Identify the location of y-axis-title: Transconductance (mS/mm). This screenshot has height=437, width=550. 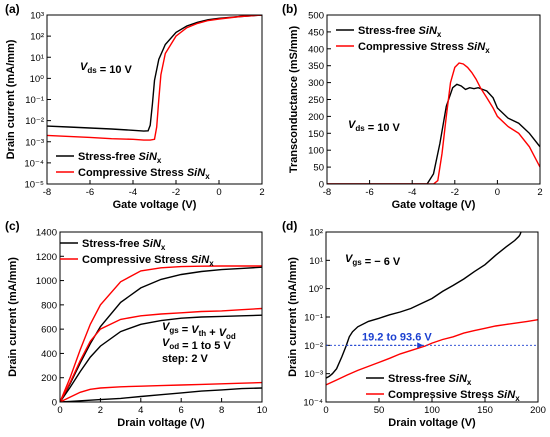
(294, 100).